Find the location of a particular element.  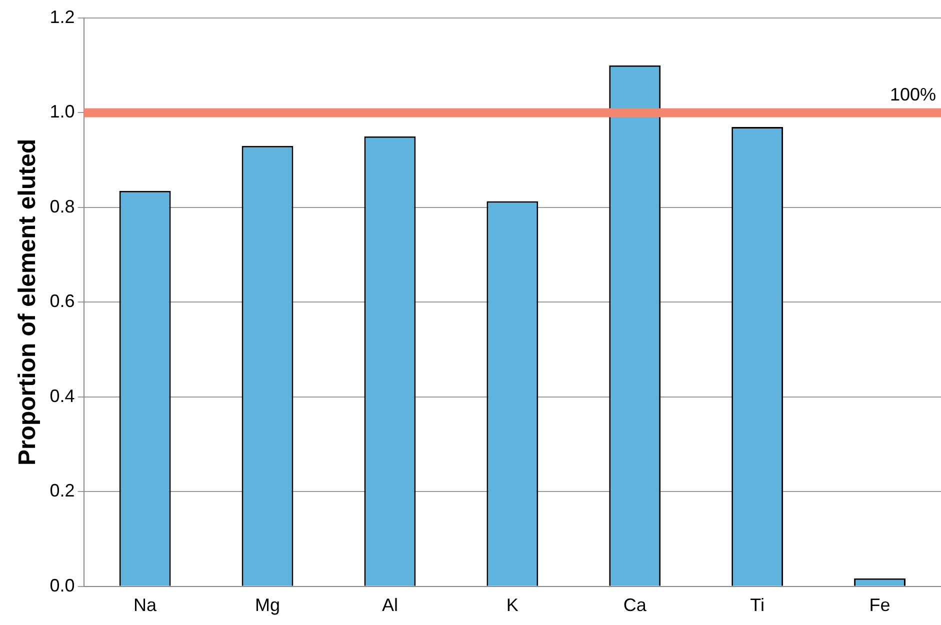

y-tick-label: 0.8 is located at coordinates (62, 206).